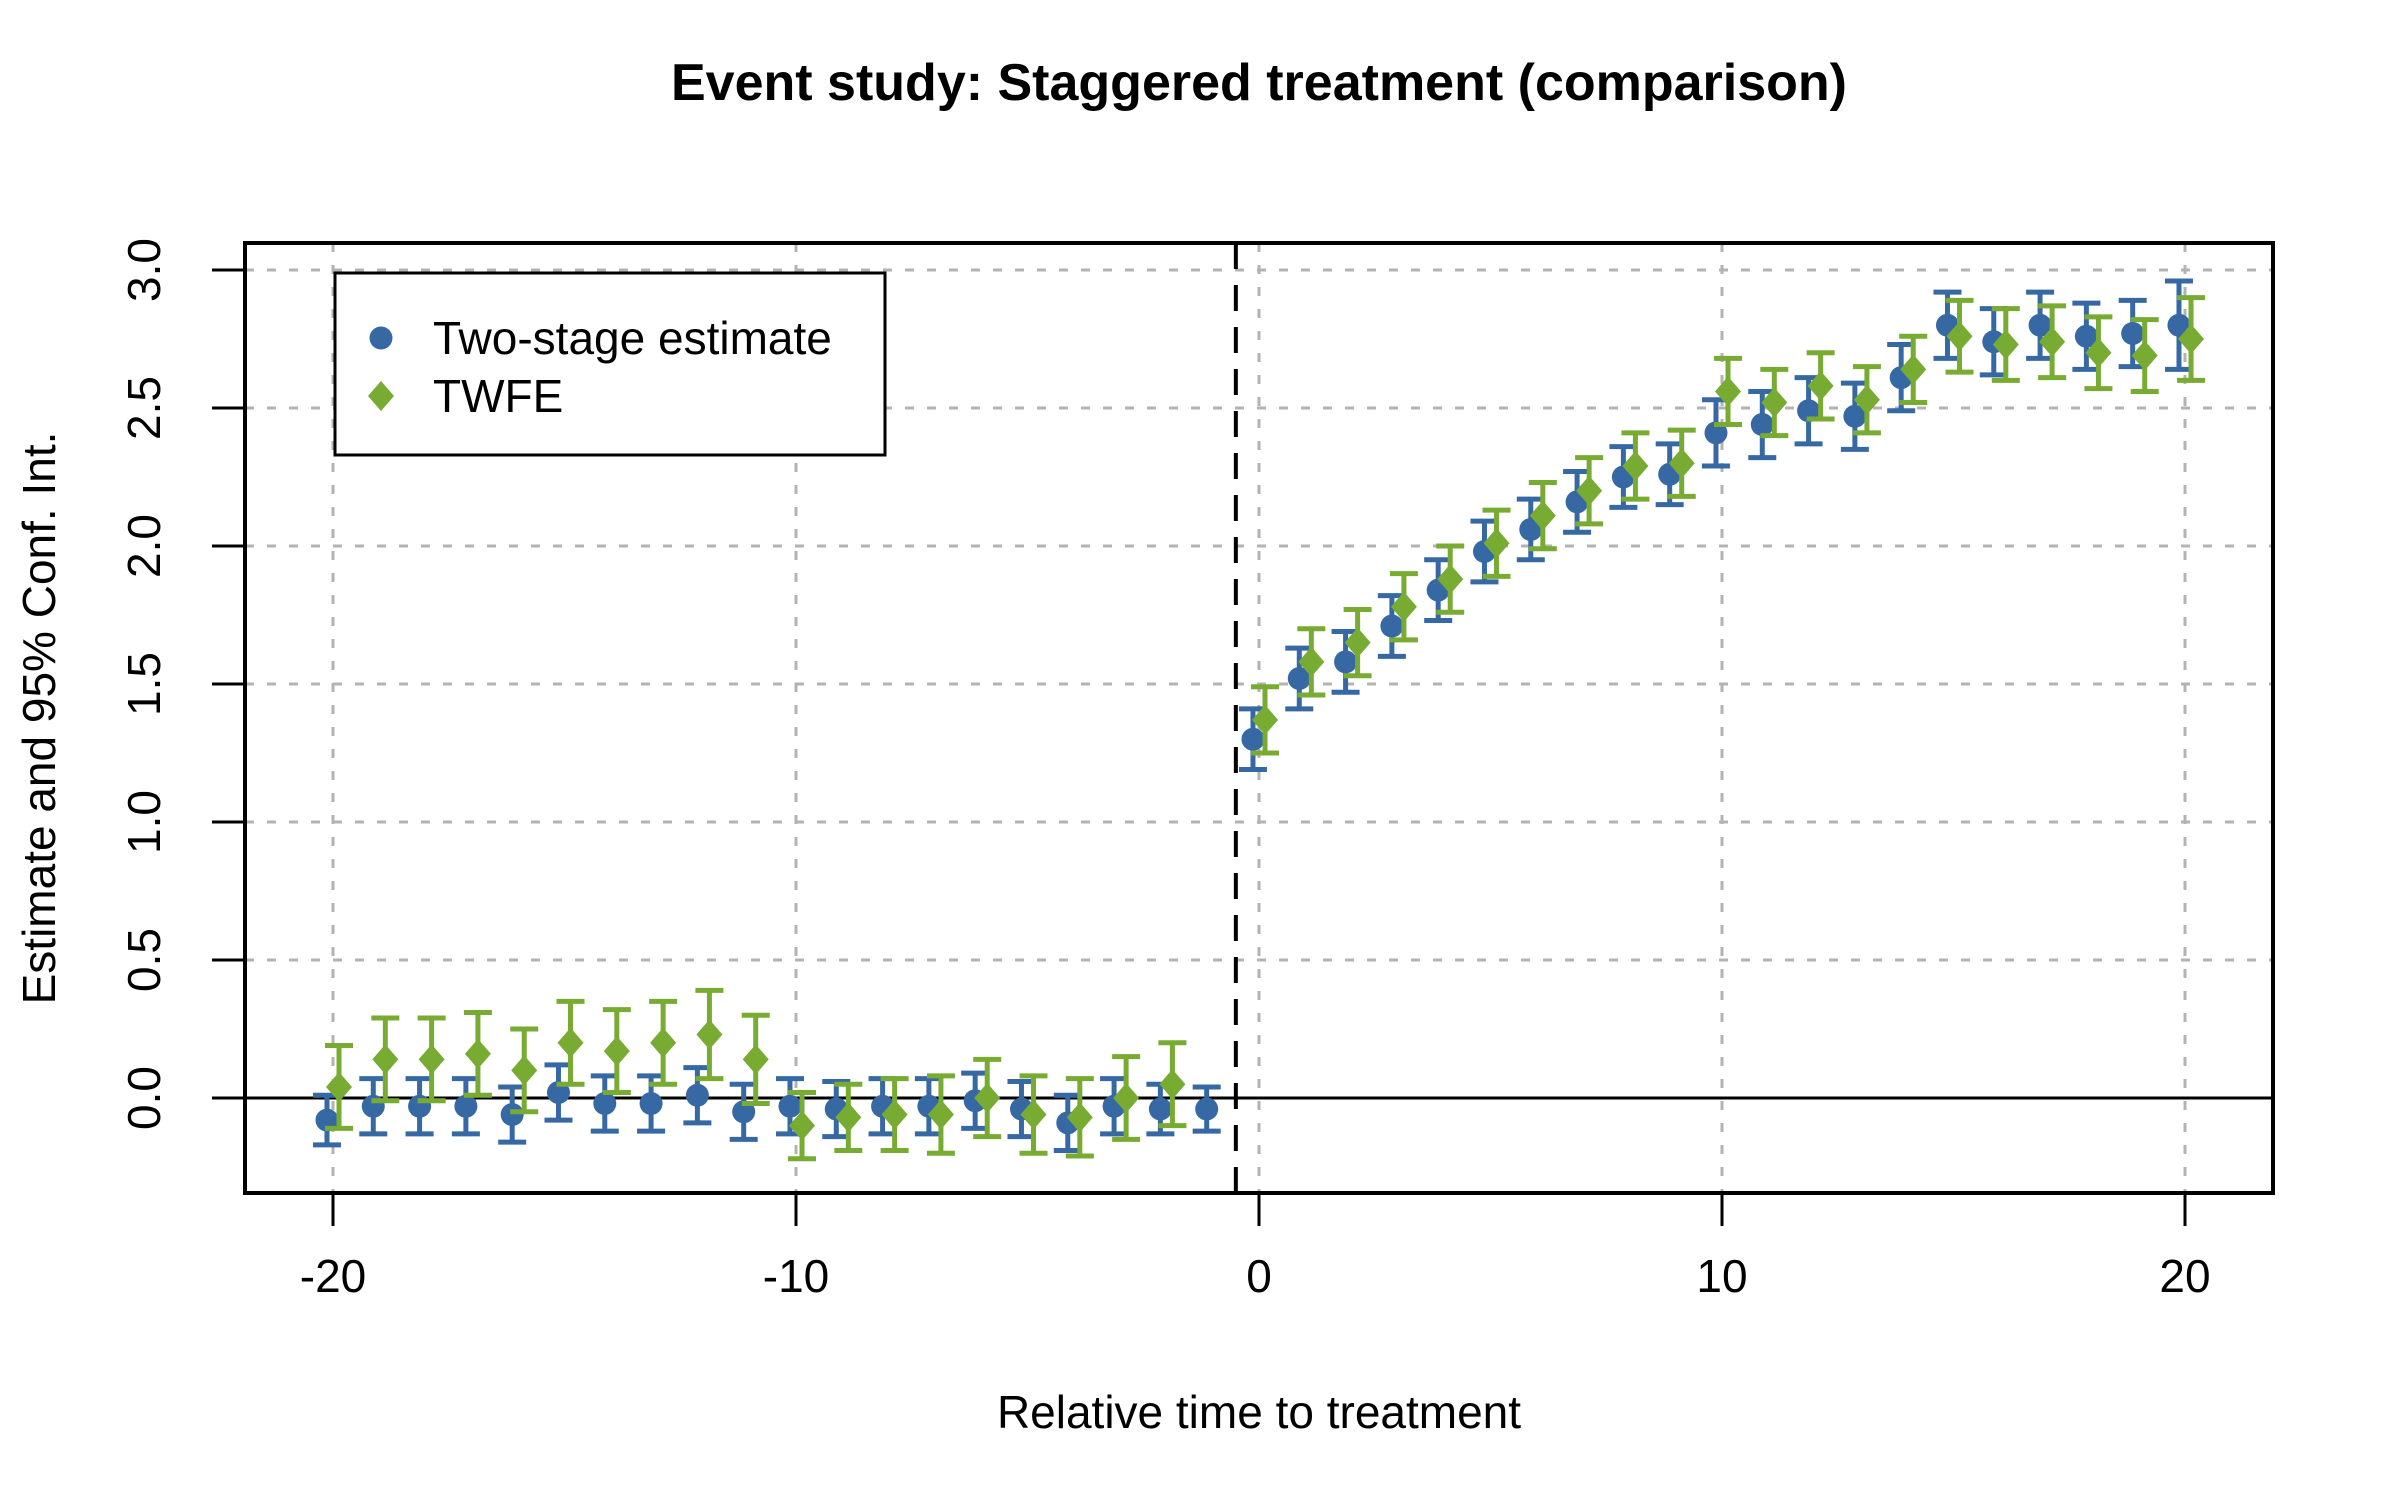  Describe the element at coordinates (381, 338) in the screenshot. I see `legend-marker-two-stage` at that location.